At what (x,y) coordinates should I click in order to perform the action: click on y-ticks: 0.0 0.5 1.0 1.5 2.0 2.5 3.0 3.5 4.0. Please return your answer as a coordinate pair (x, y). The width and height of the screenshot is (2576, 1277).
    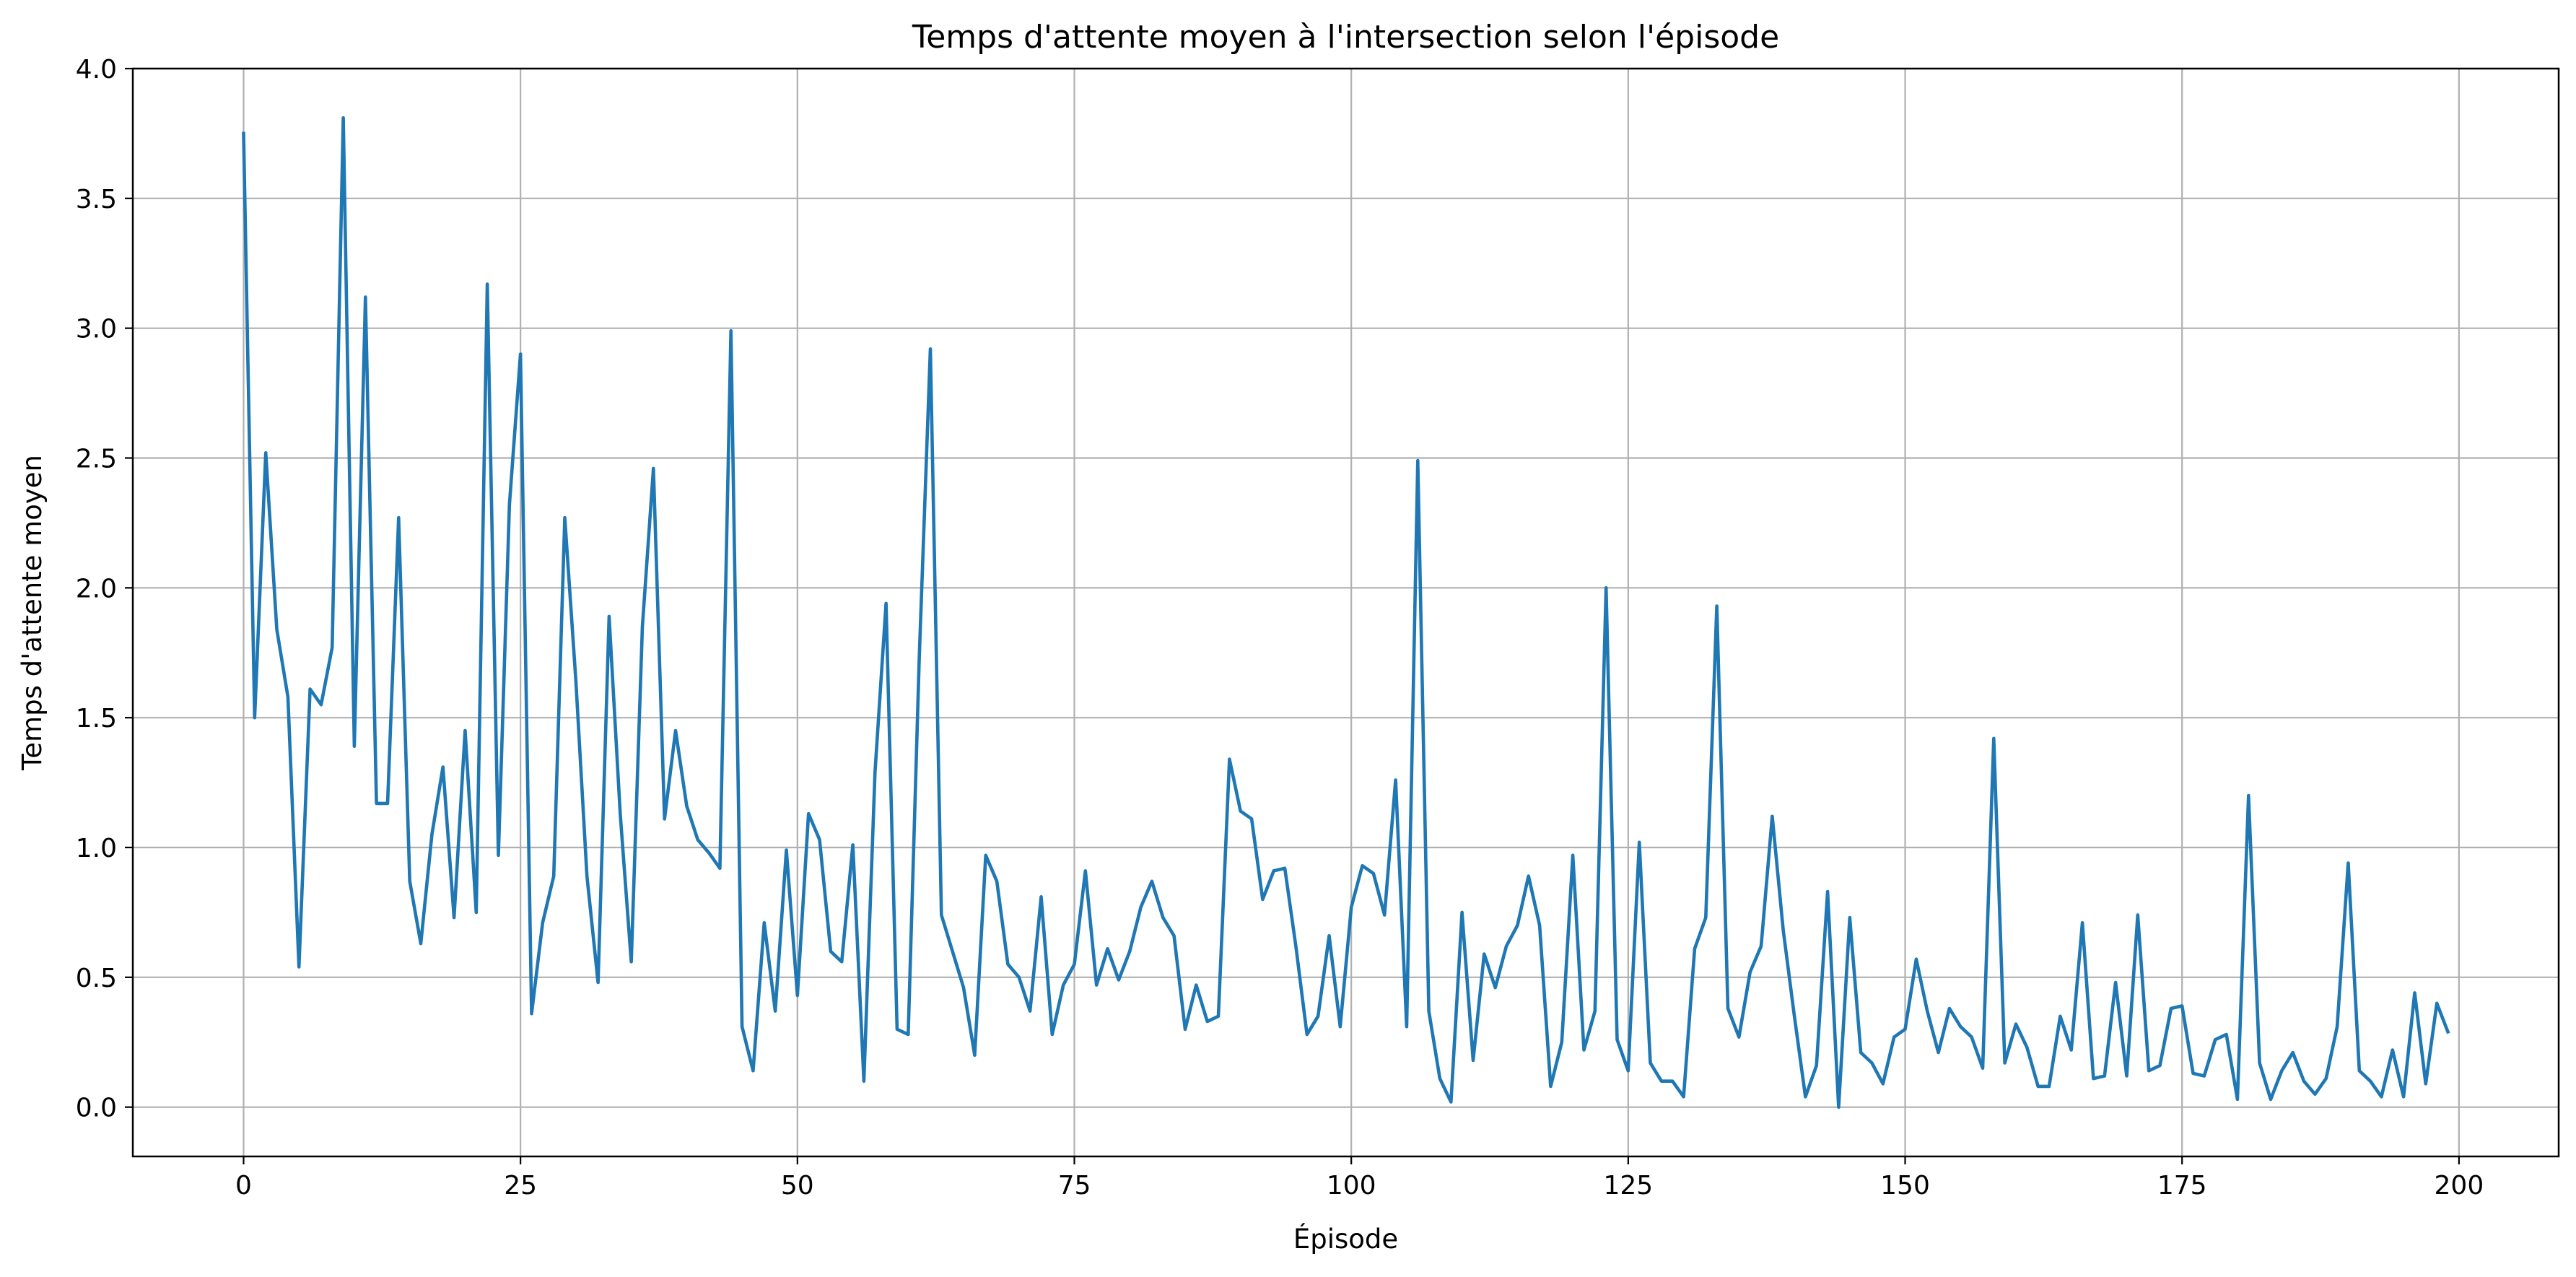
    Looking at the image, I should click on (104, 589).